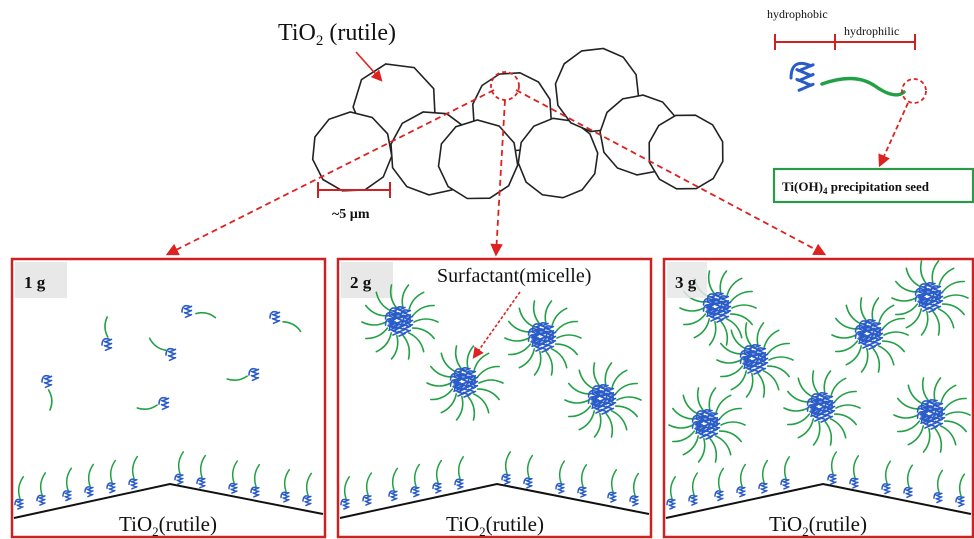  Describe the element at coordinates (514, 276) in the screenshot. I see `micelle-annotation: Surfactant(micelle)` at that location.